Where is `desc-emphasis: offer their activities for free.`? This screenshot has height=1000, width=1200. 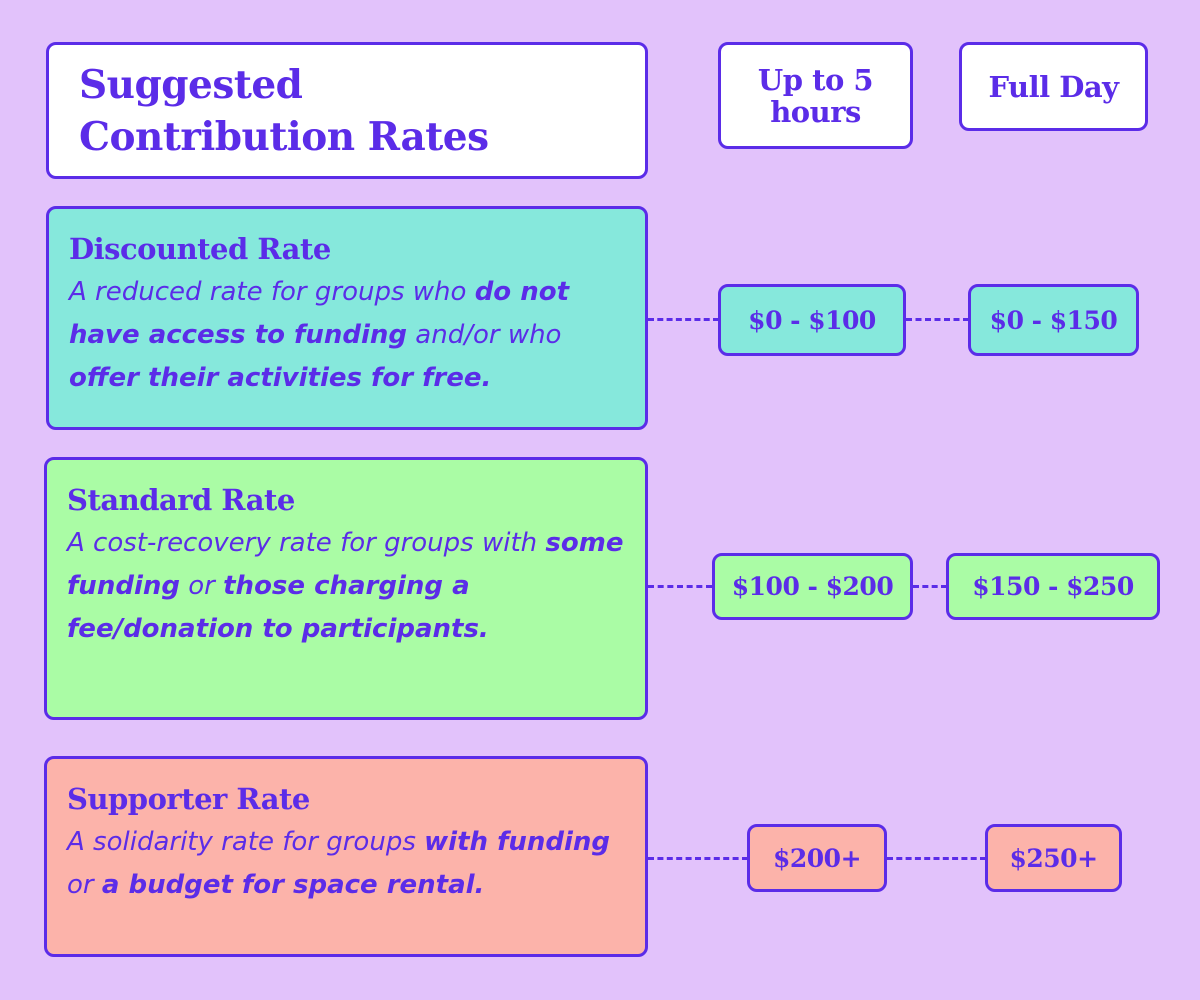
desc-emphasis: offer their activities for free. is located at coordinates (280, 378).